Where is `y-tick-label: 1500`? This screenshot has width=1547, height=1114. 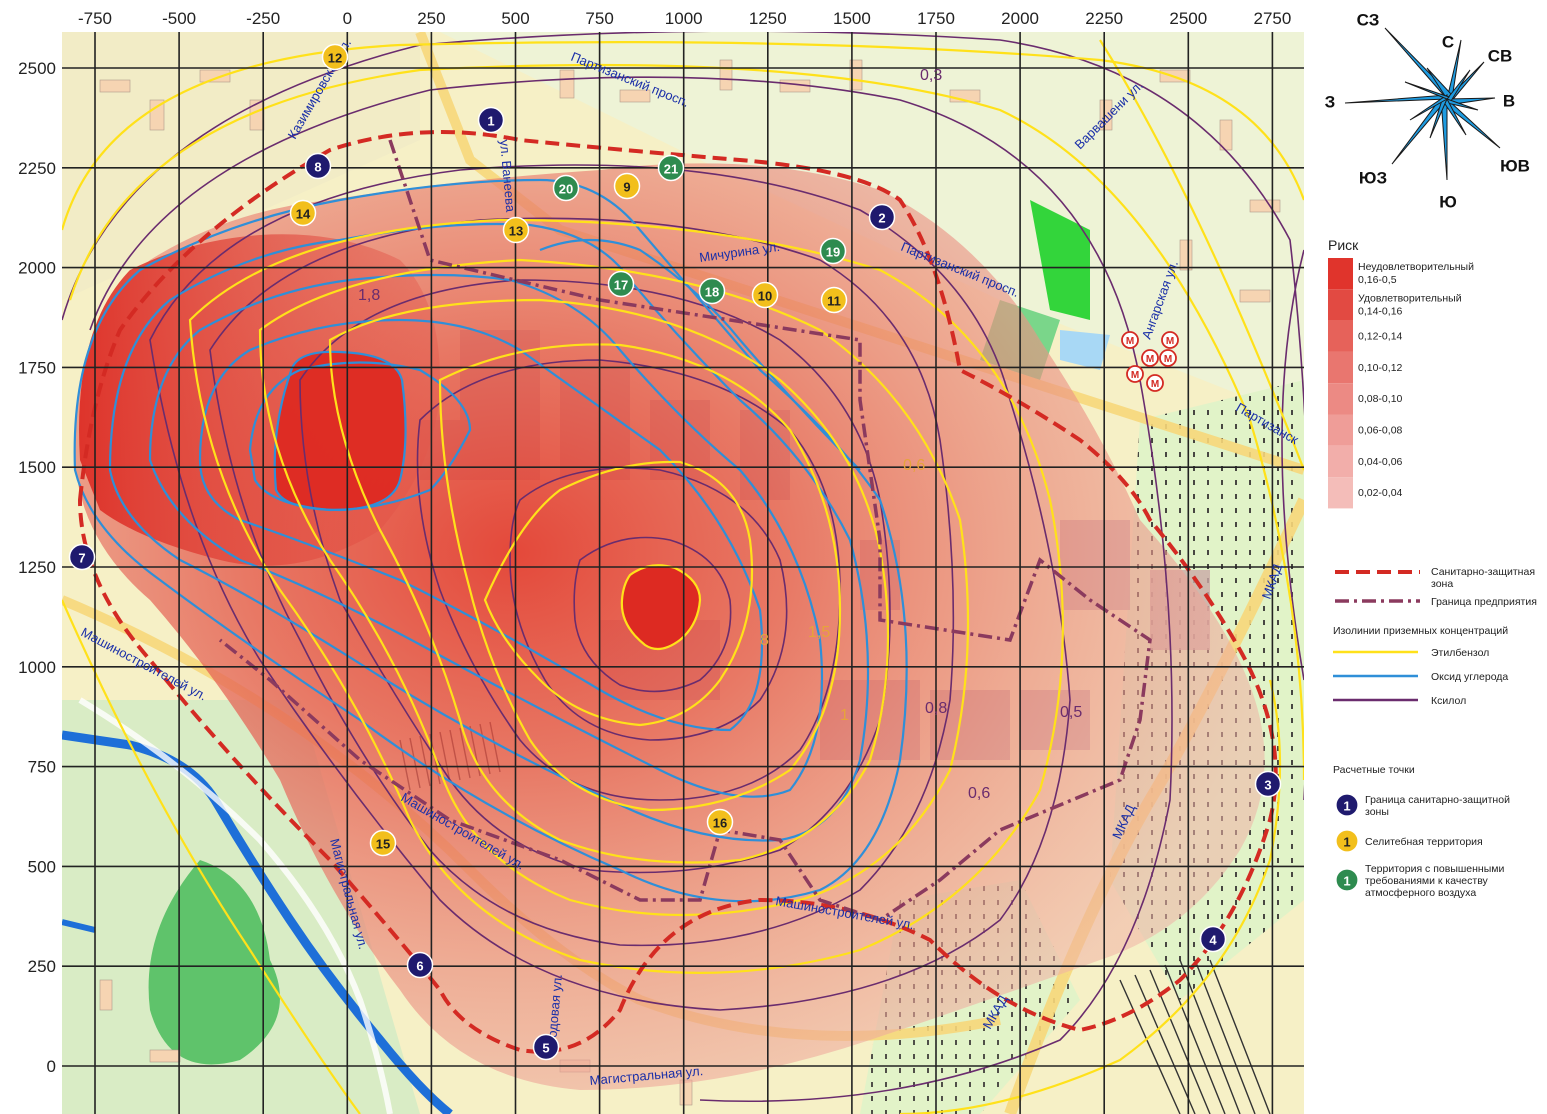
y-tick-label: 1500 is located at coordinates (37, 467).